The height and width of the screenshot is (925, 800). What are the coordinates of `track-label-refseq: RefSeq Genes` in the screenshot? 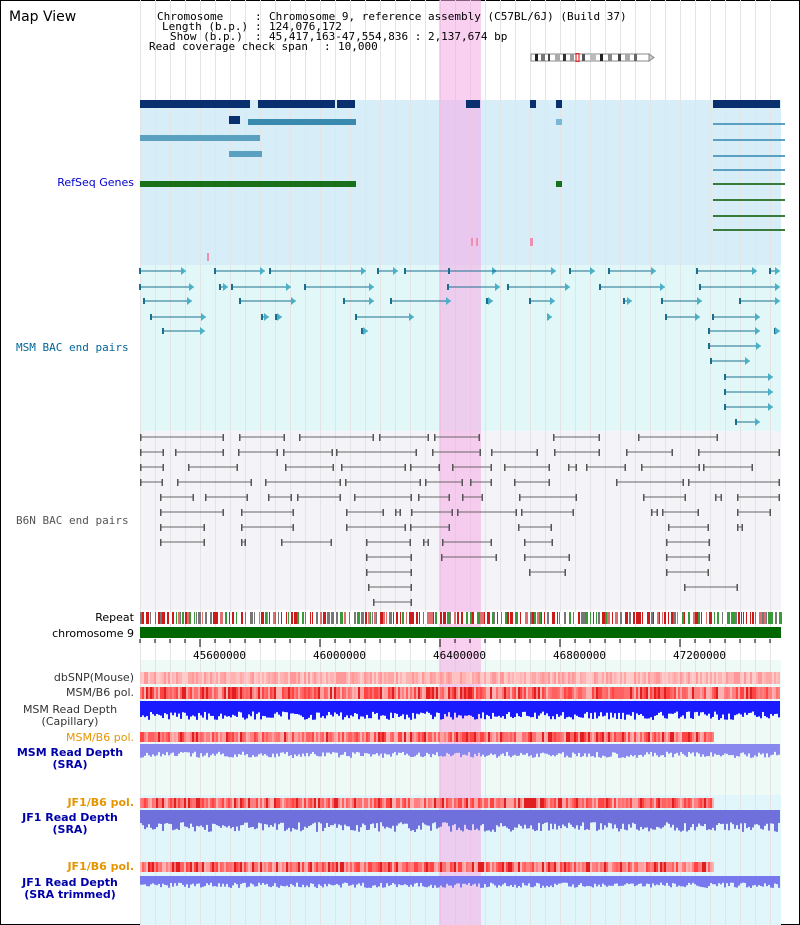 It's located at (95, 182).